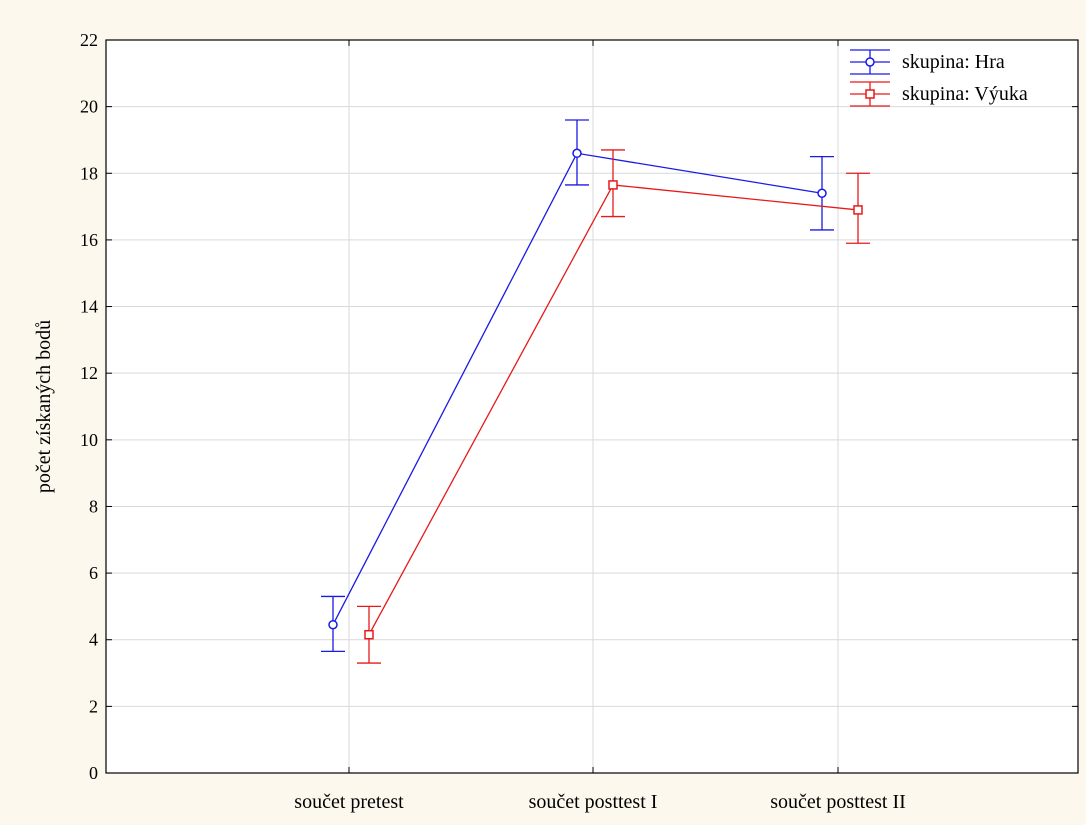 This screenshot has width=1086, height=825. Describe the element at coordinates (93, 773) in the screenshot. I see `y-tick-label: 0` at that location.